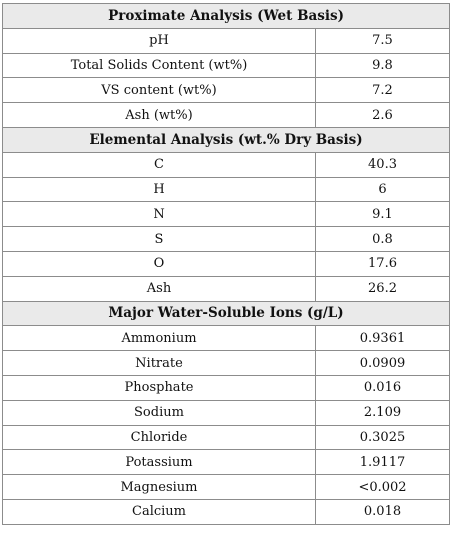 This screenshot has width=451, height=545. I want to click on section-title: Major Water-Soluble Ions (g/L), so click(226, 313).